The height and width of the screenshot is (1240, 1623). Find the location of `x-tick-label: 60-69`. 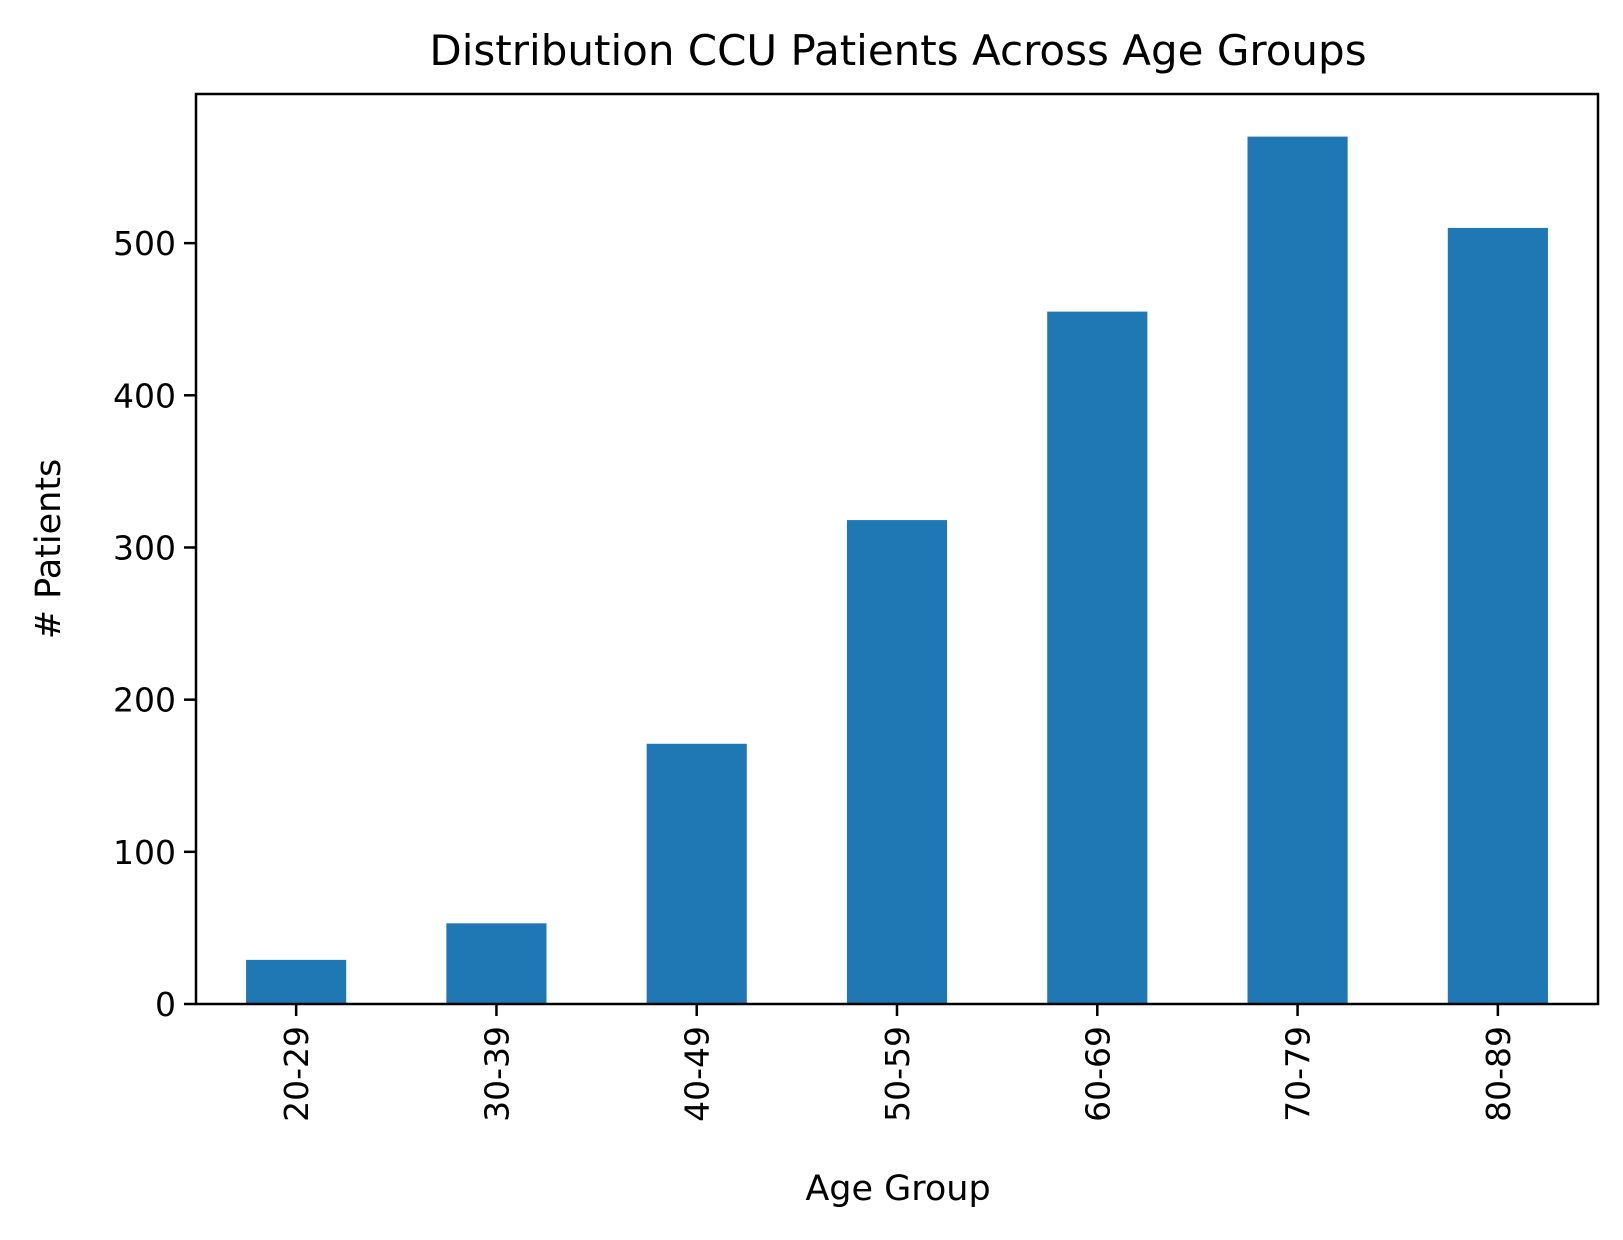

x-tick-label: 60-69 is located at coordinates (1097, 1074).